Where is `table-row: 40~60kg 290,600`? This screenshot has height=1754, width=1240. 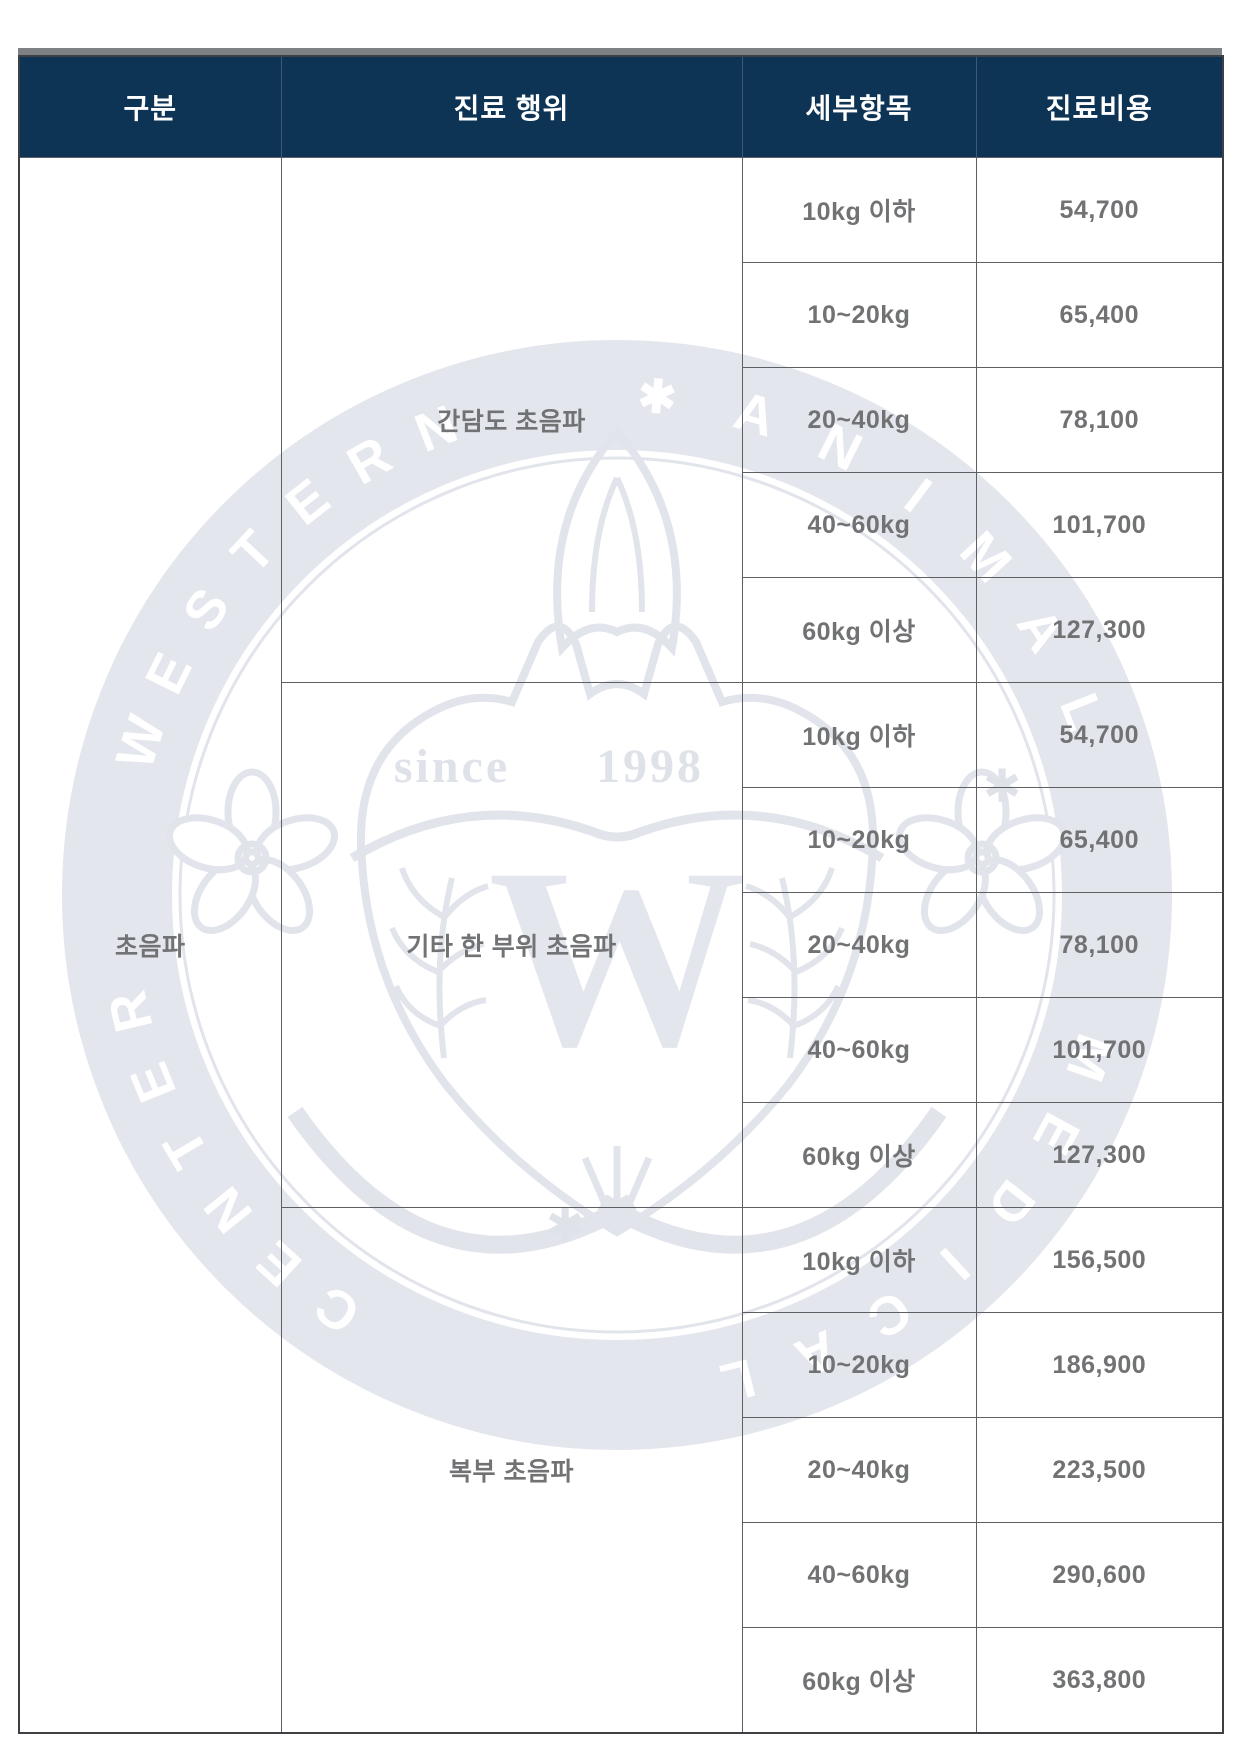 table-row: 40~60kg 290,600 is located at coordinates (621, 1575).